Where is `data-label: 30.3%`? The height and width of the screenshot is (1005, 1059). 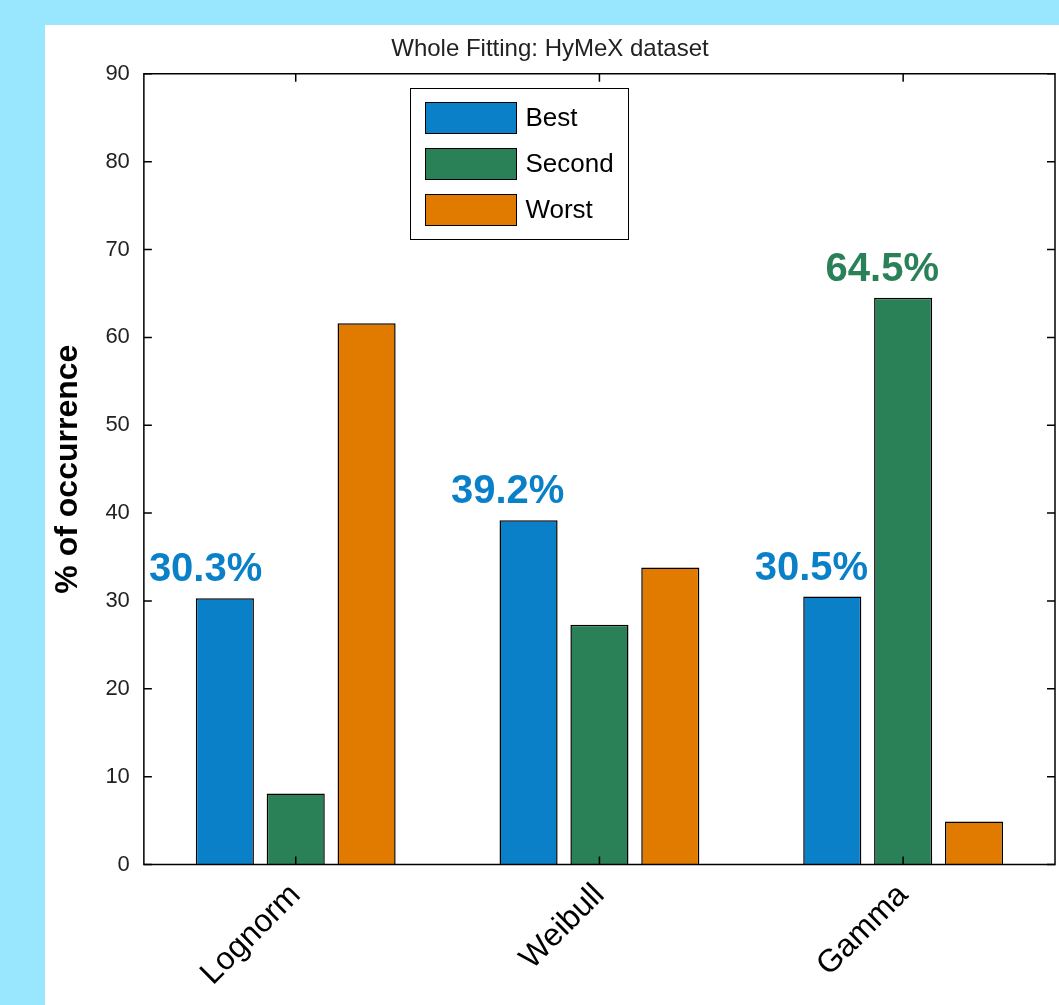
data-label: 30.3% is located at coordinates (205, 567).